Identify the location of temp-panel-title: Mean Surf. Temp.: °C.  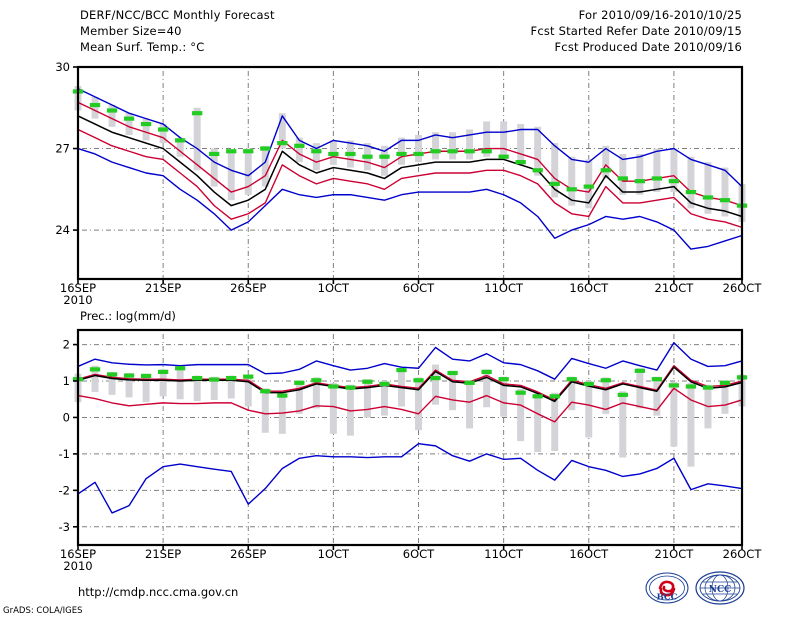
(142, 47).